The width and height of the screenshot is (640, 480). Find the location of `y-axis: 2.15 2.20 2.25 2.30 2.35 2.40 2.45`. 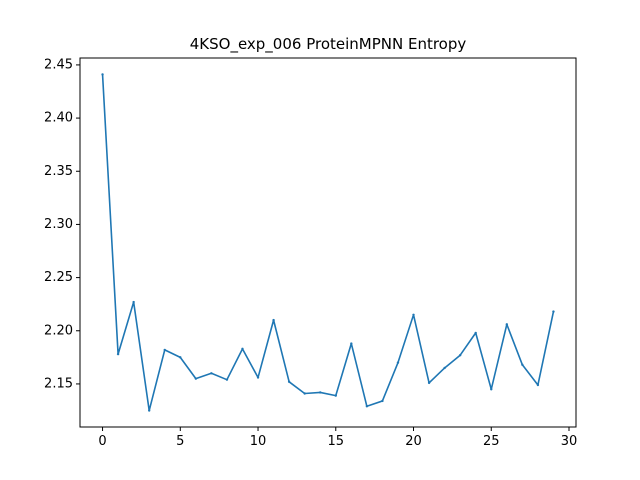

y-axis: 2.15 2.20 2.25 2.30 2.35 2.40 2.45 is located at coordinates (62, 224).